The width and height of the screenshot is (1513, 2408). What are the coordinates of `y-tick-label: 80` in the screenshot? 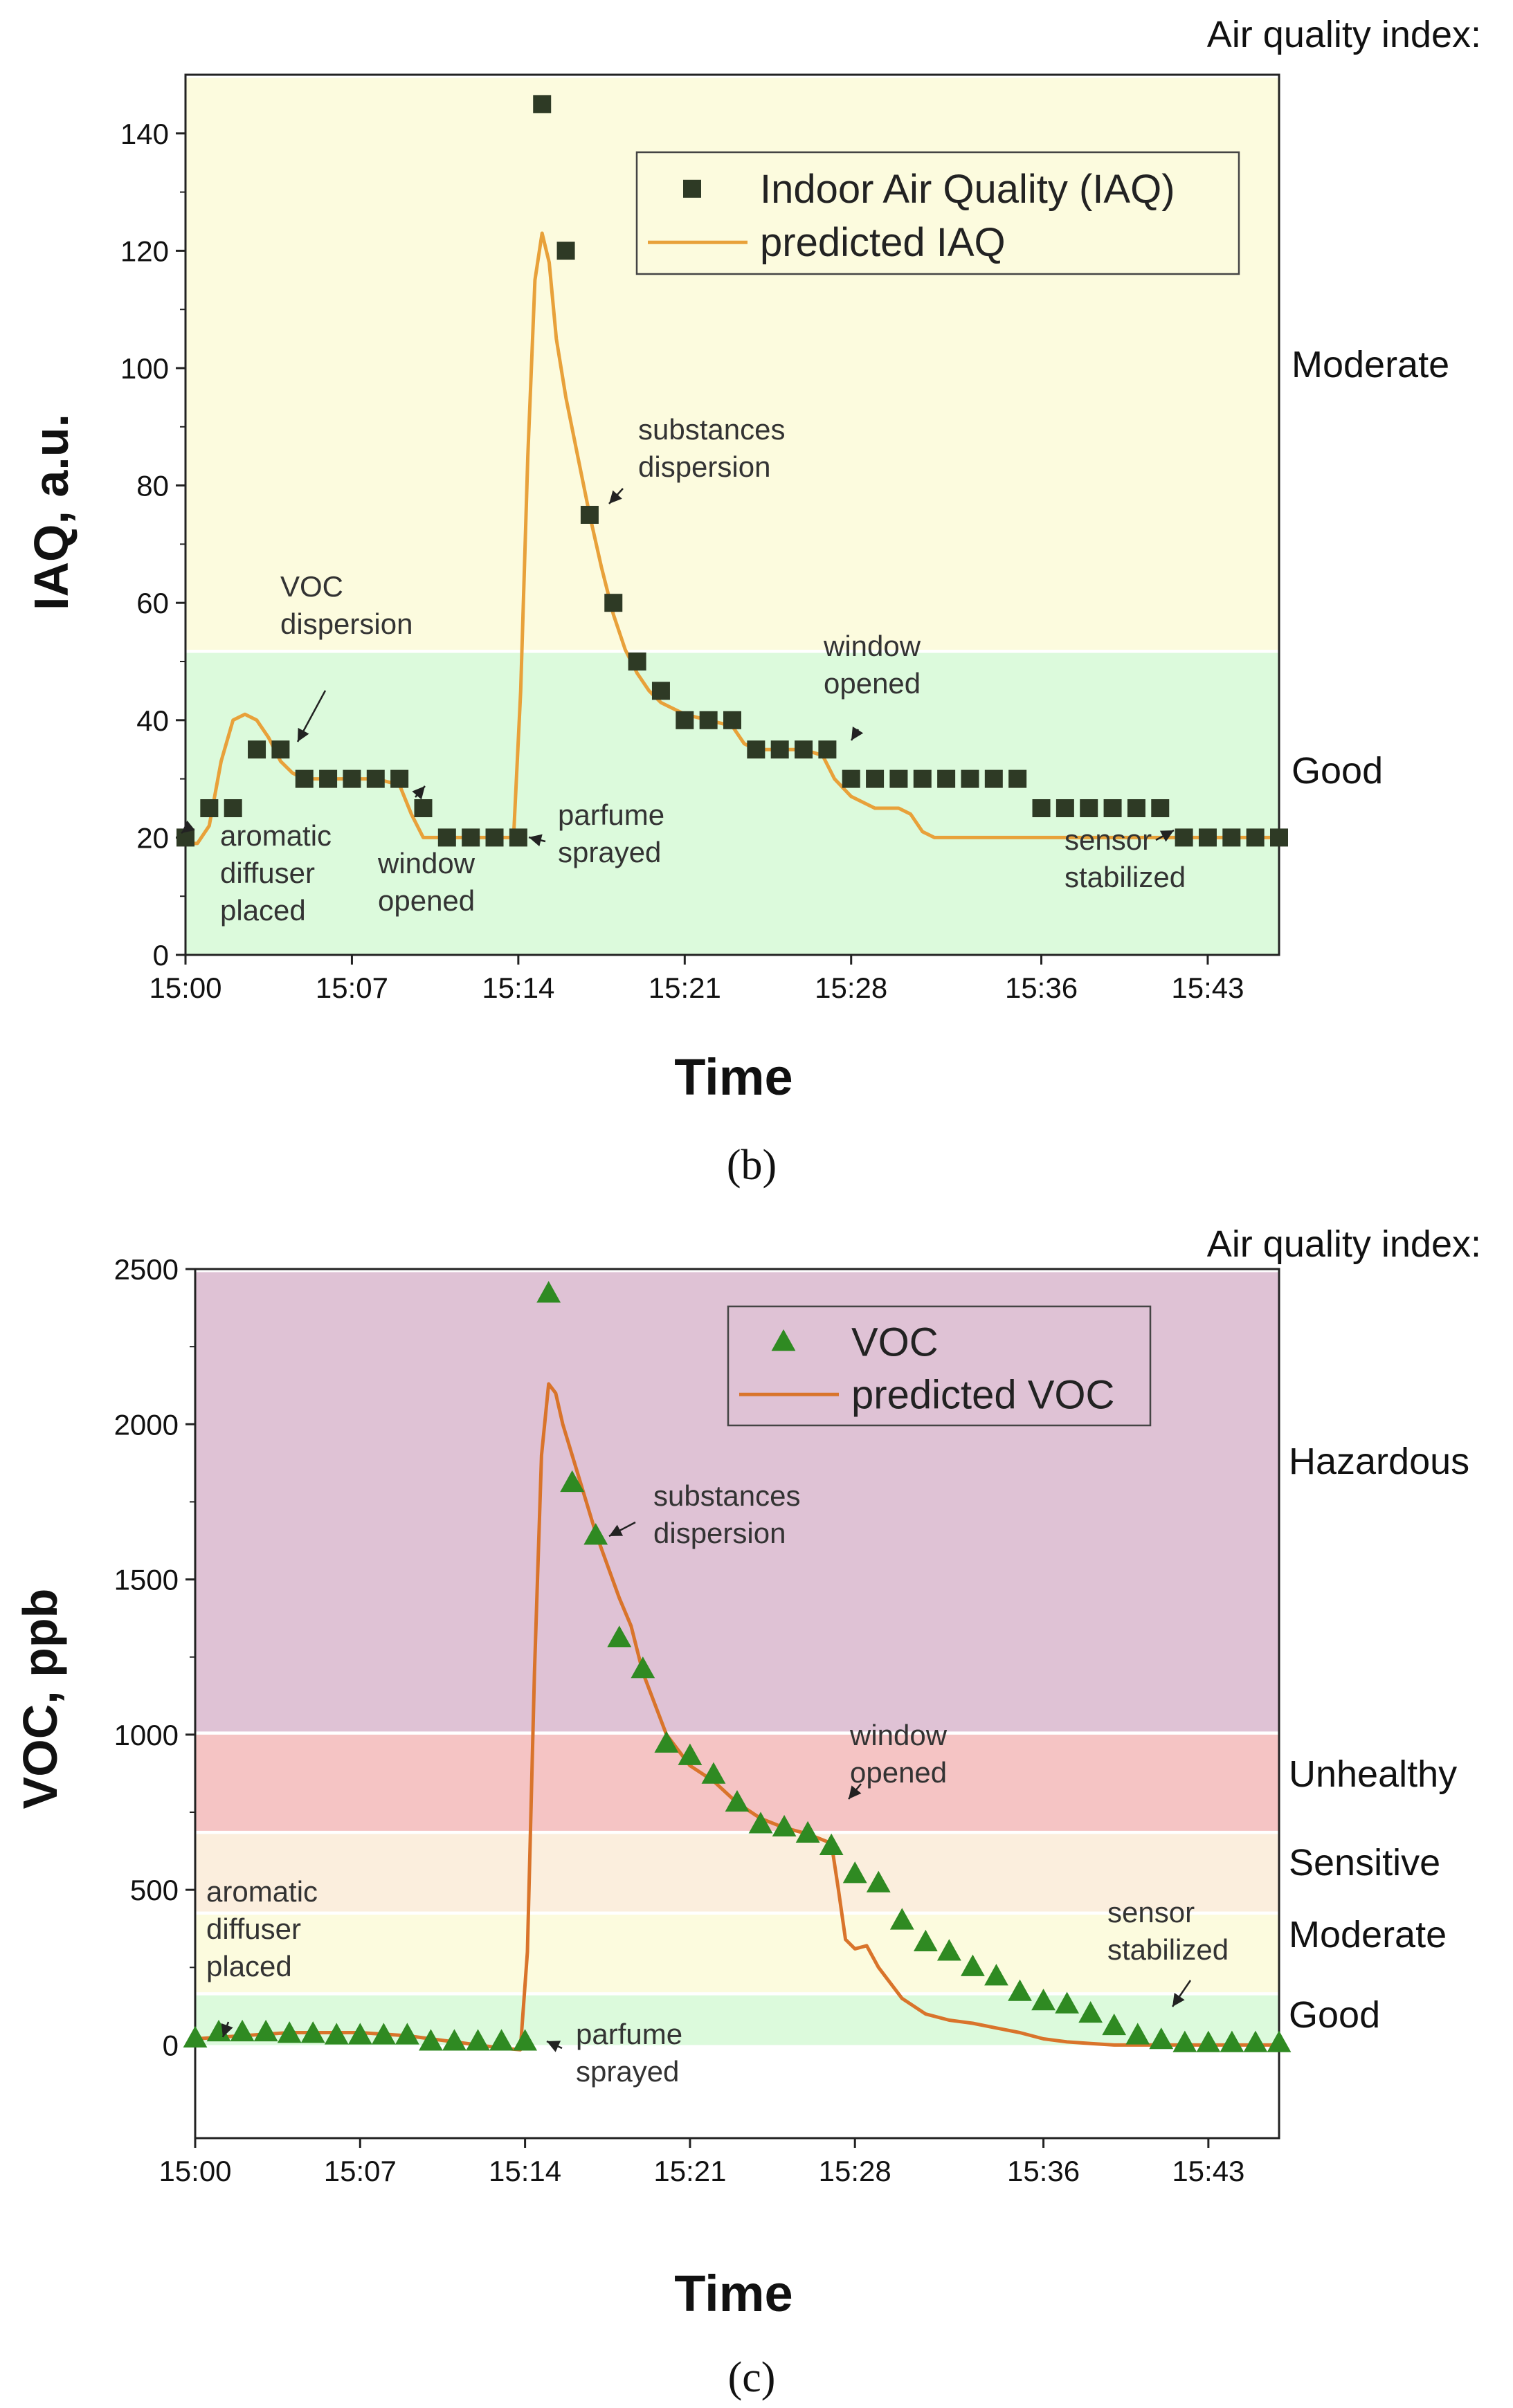 It's located at (152, 486).